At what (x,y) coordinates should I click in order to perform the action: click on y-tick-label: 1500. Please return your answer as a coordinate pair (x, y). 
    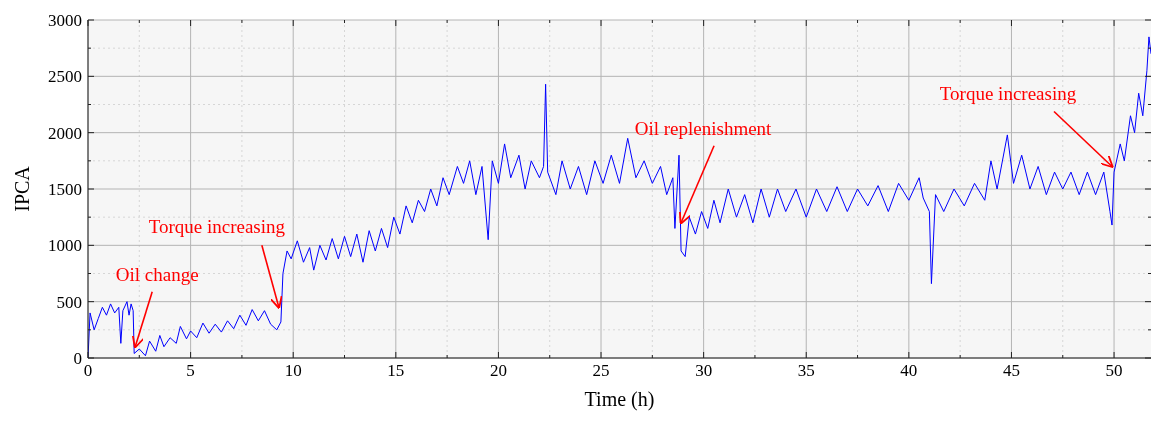
    Looking at the image, I should click on (65, 189).